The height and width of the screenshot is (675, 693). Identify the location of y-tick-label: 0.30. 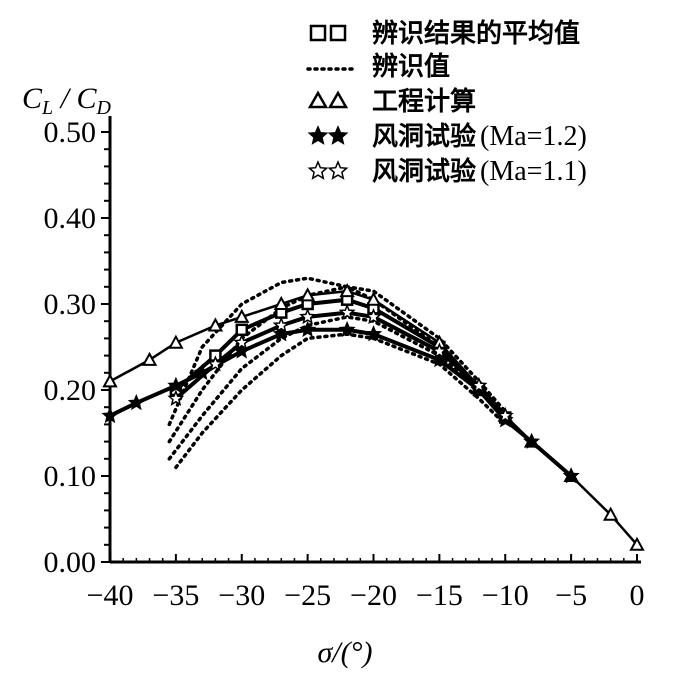
(70, 304).